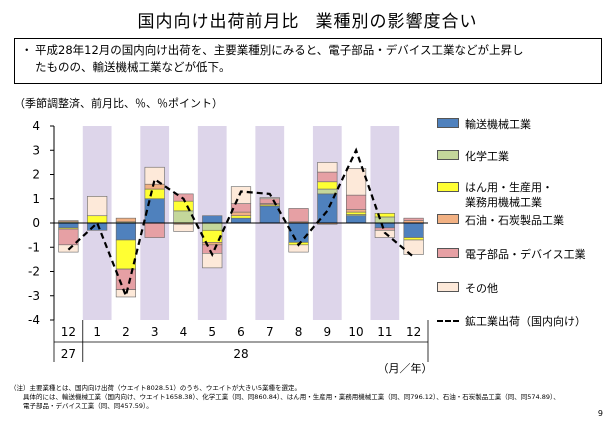 The height and width of the screenshot is (426, 615). Describe the element at coordinates (97, 332) in the screenshot. I see `x-tick-label: 1` at that location.